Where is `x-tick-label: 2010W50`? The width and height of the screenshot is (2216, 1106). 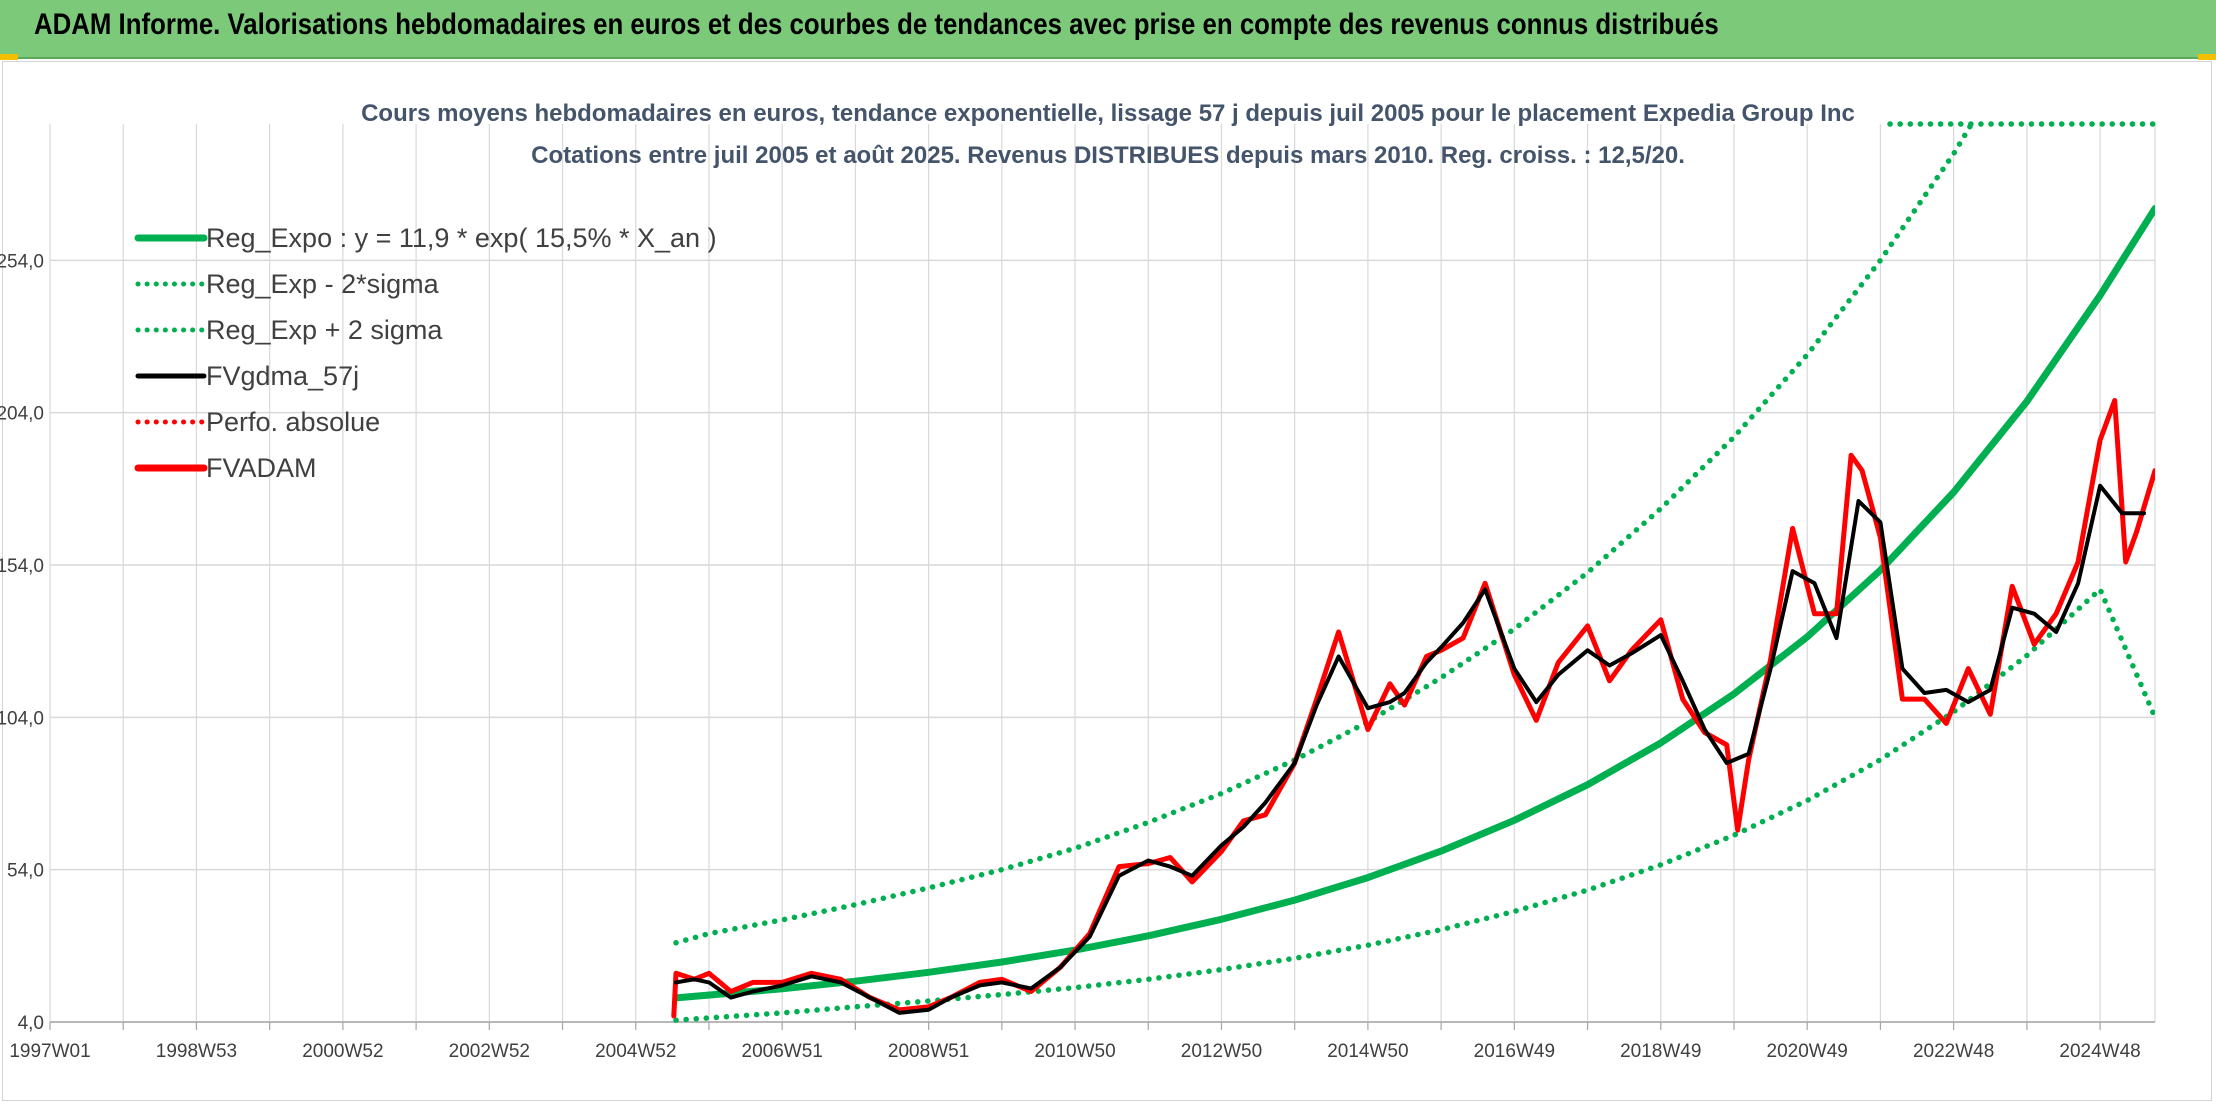 x-tick-label: 2010W50 is located at coordinates (1074, 1051).